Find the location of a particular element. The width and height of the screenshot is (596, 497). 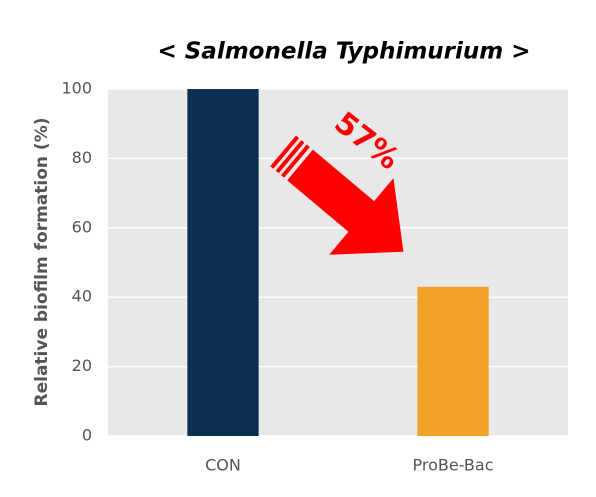

x-tick-label: ProBe-Bac is located at coordinates (453, 465).